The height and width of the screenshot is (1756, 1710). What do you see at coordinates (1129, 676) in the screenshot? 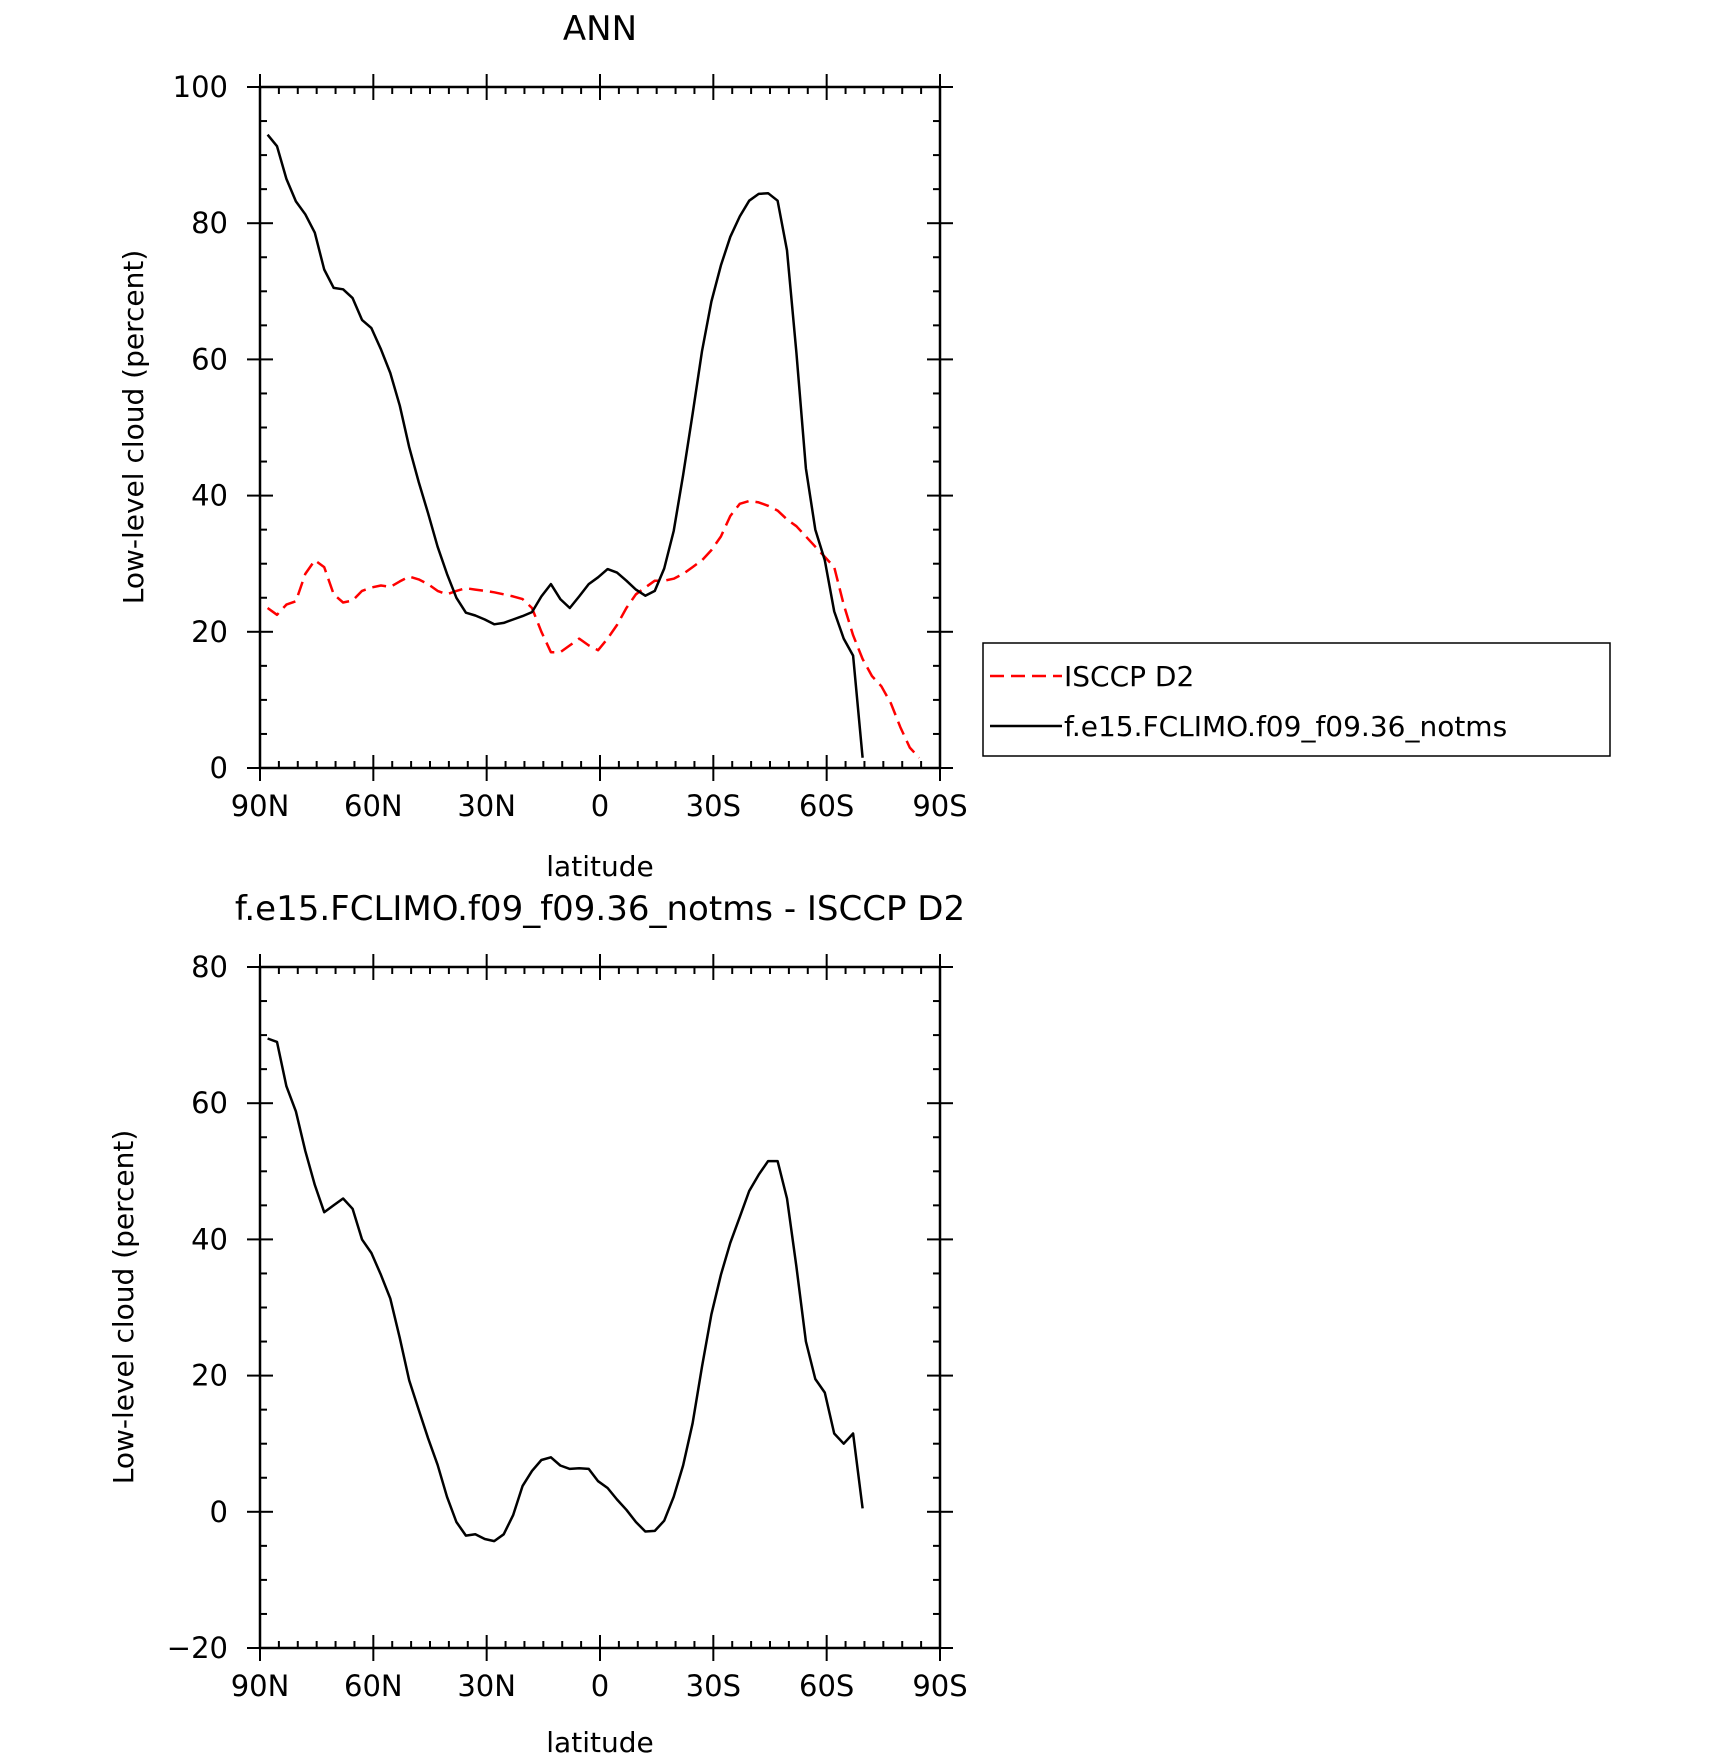
I see `legend-label-isccp: ISCCP D2` at bounding box center [1129, 676].